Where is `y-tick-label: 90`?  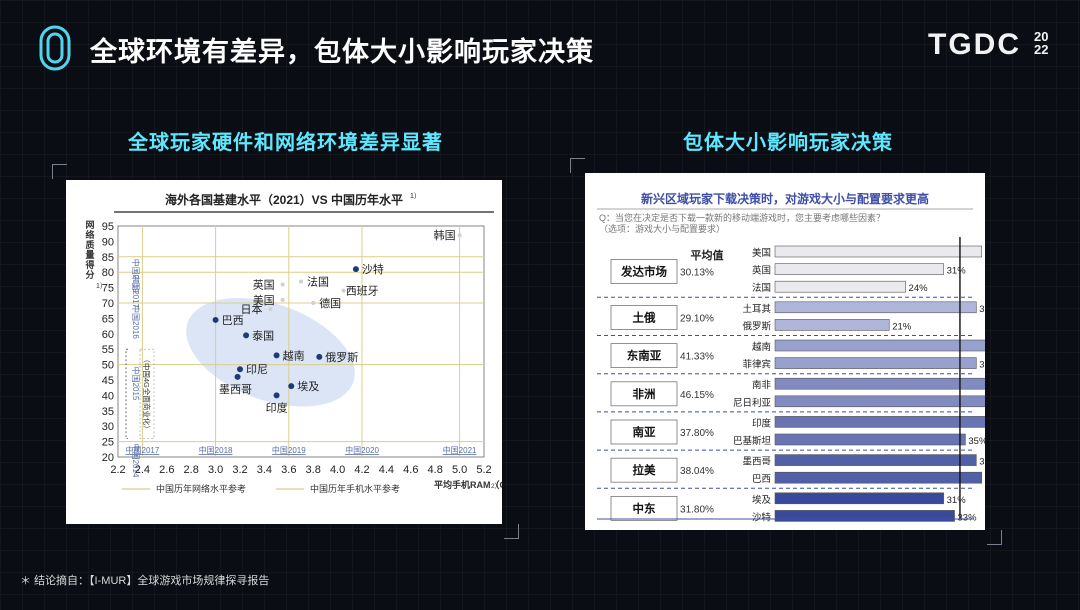 y-tick-label: 90 is located at coordinates (108, 242).